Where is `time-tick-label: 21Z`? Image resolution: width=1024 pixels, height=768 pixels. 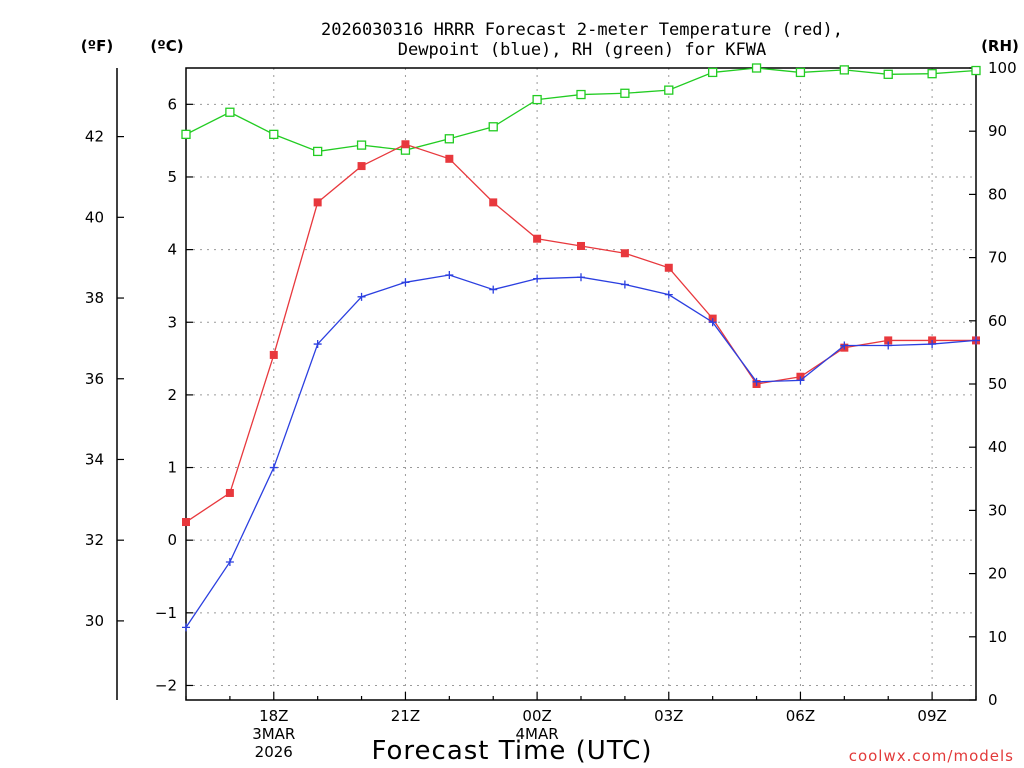 time-tick-label: 21Z is located at coordinates (405, 716).